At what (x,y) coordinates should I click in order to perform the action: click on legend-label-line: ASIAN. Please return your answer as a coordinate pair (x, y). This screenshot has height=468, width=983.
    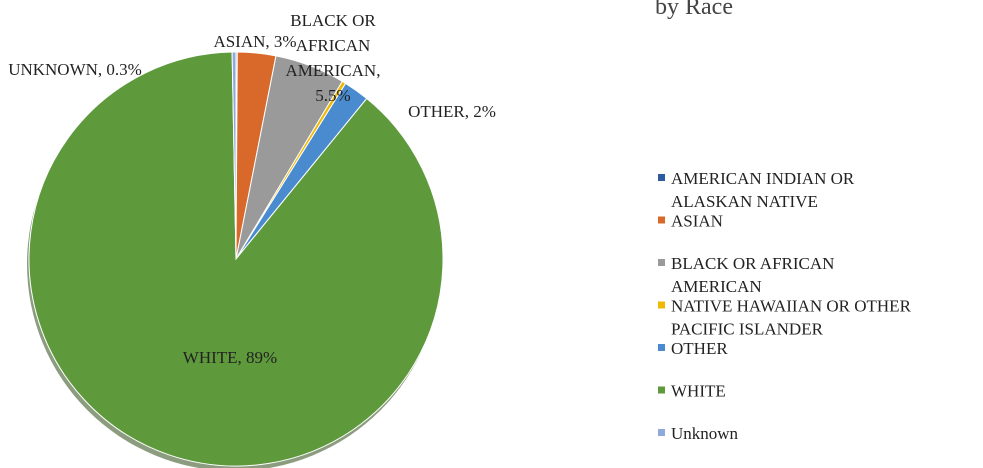
    Looking at the image, I should click on (697, 221).